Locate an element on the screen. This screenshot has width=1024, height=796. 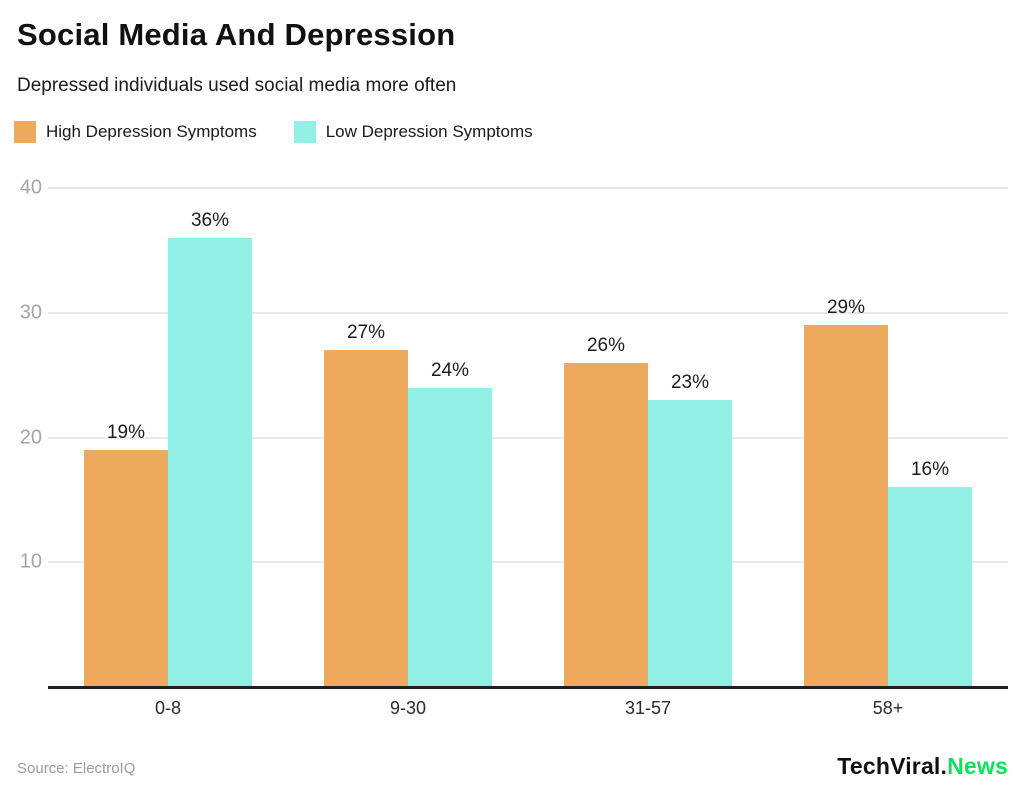
bar-low-58+ is located at coordinates (930, 587).